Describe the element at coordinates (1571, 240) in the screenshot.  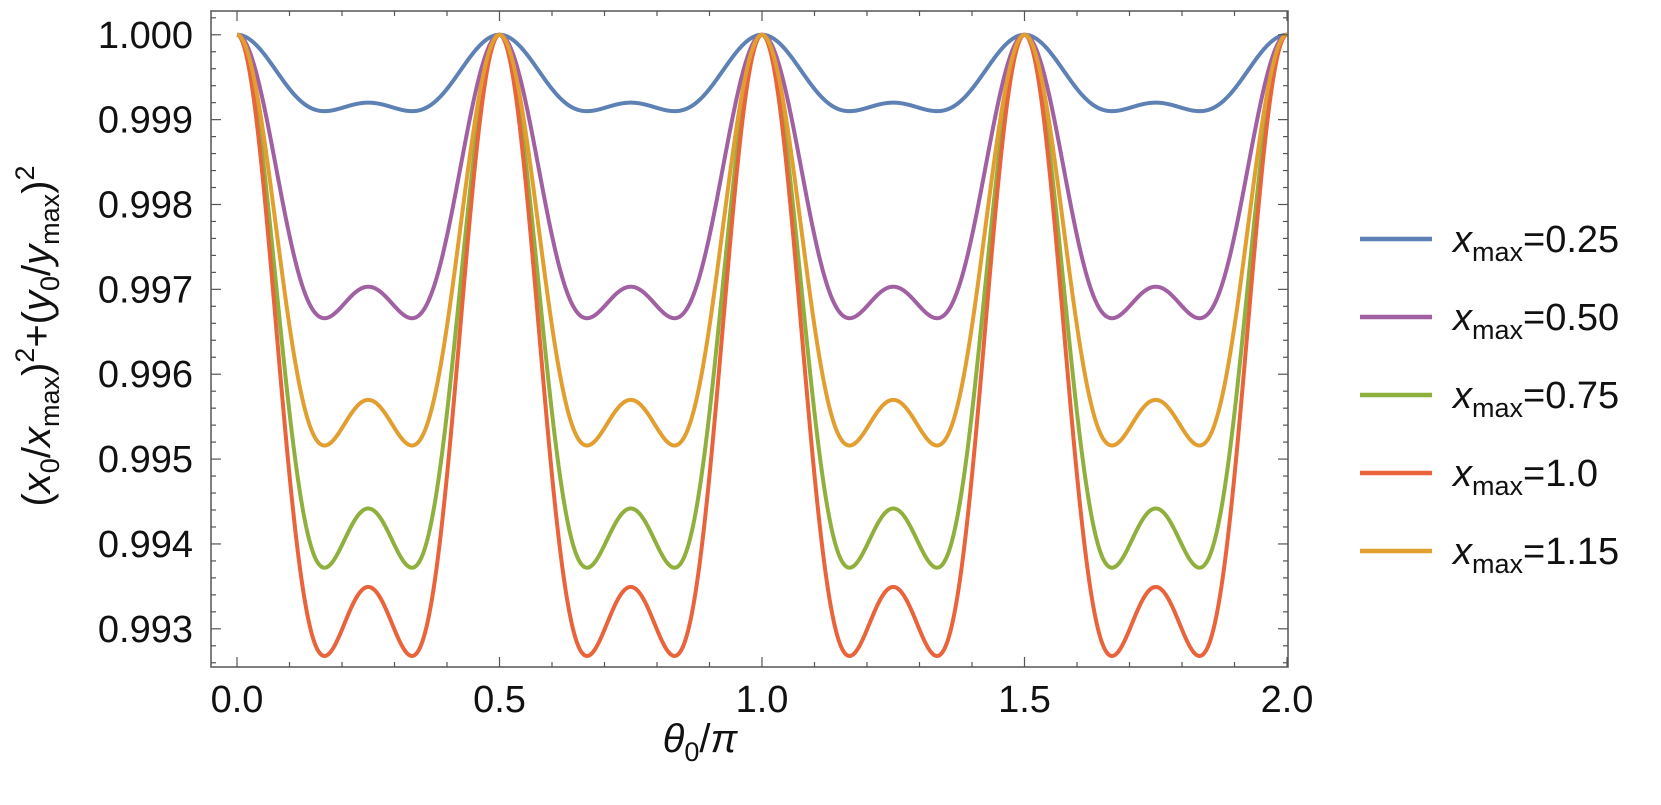
I see `legend-value: =0.25` at that location.